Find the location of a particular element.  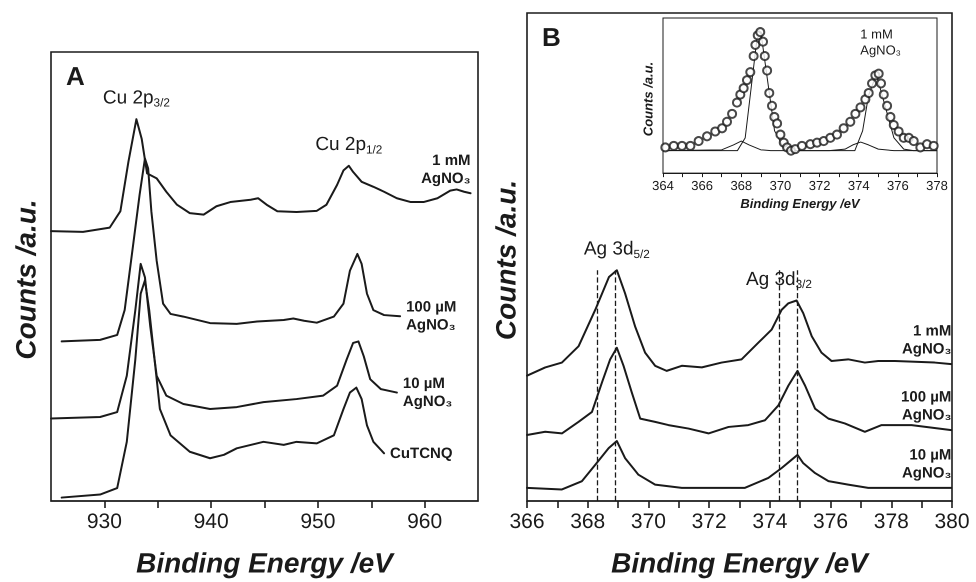

chart-title: A is located at coordinates (75, 76).